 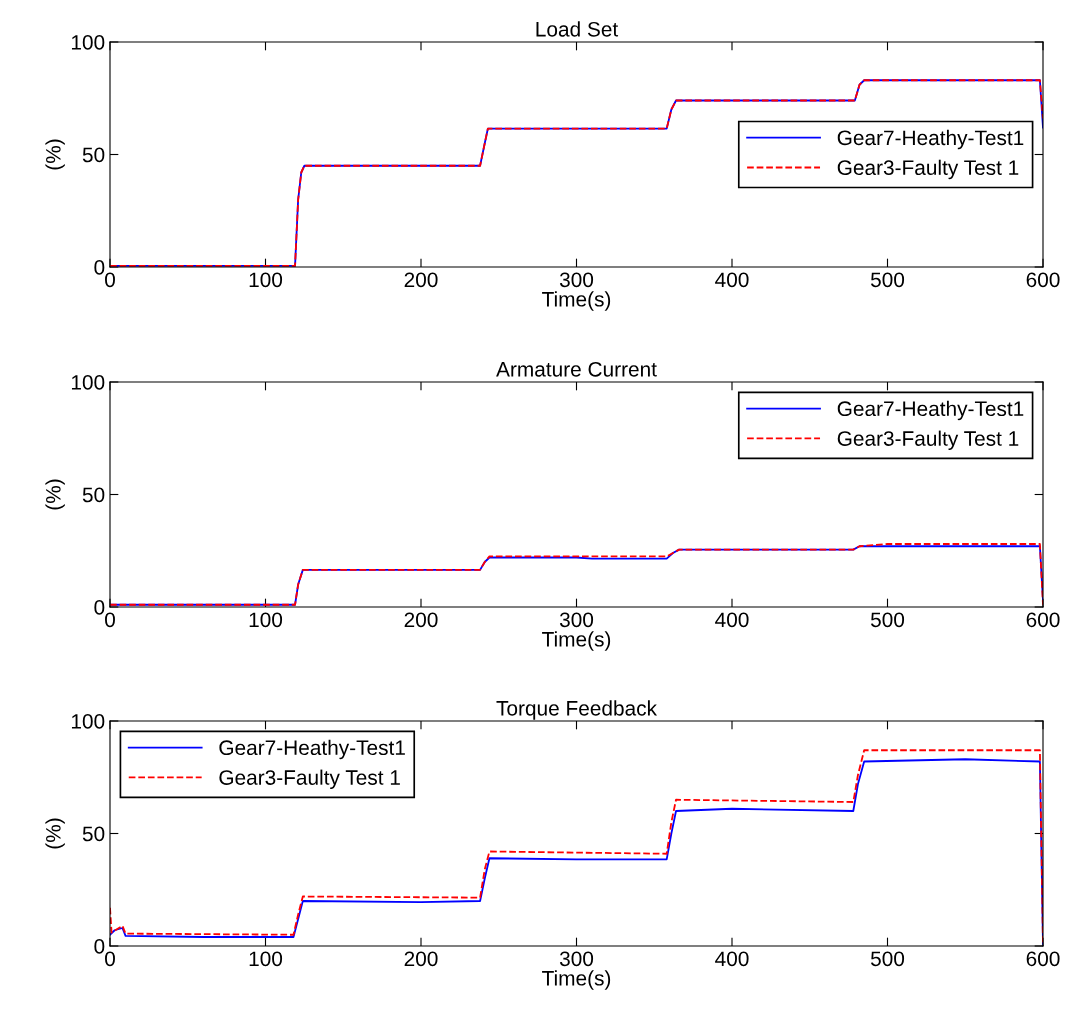 What do you see at coordinates (577, 29) in the screenshot?
I see `chart-title: Load Set` at bounding box center [577, 29].